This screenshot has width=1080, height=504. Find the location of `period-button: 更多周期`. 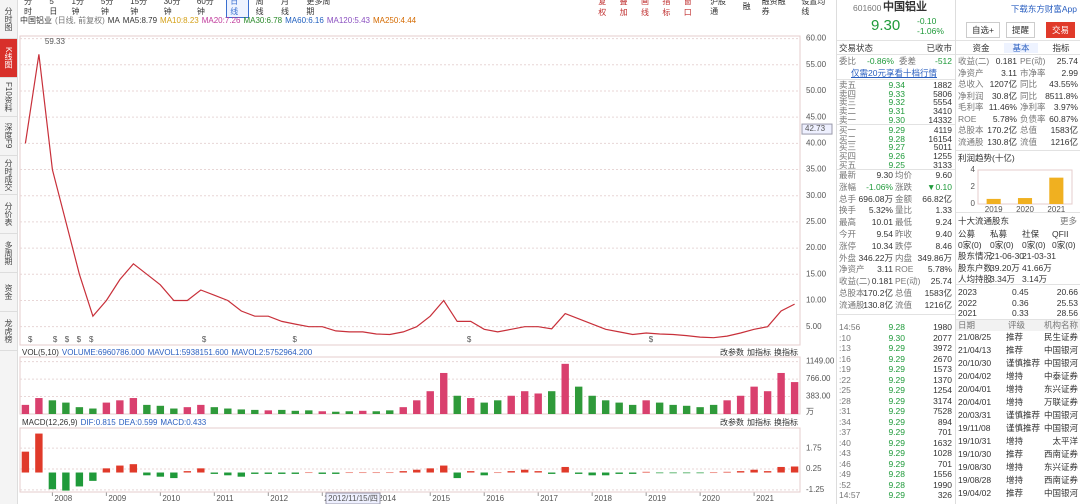

period-button: 更多周期 is located at coordinates (318, 8).